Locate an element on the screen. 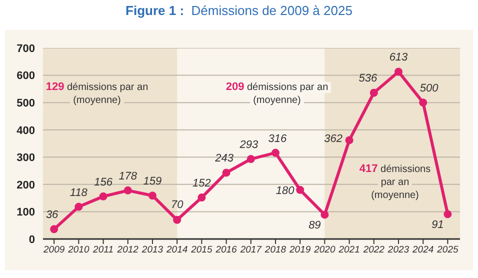 This screenshot has width=478, height=278. x-tick-label: 2015 is located at coordinates (201, 250).